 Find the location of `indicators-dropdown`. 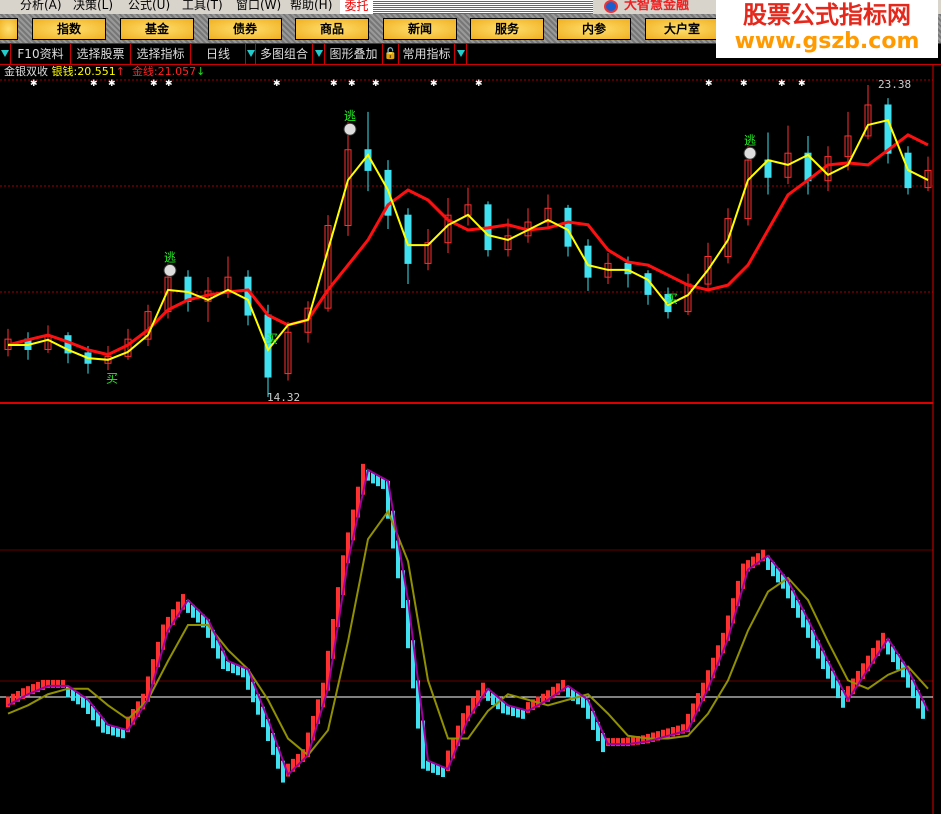

indicators-dropdown is located at coordinates (461, 54).